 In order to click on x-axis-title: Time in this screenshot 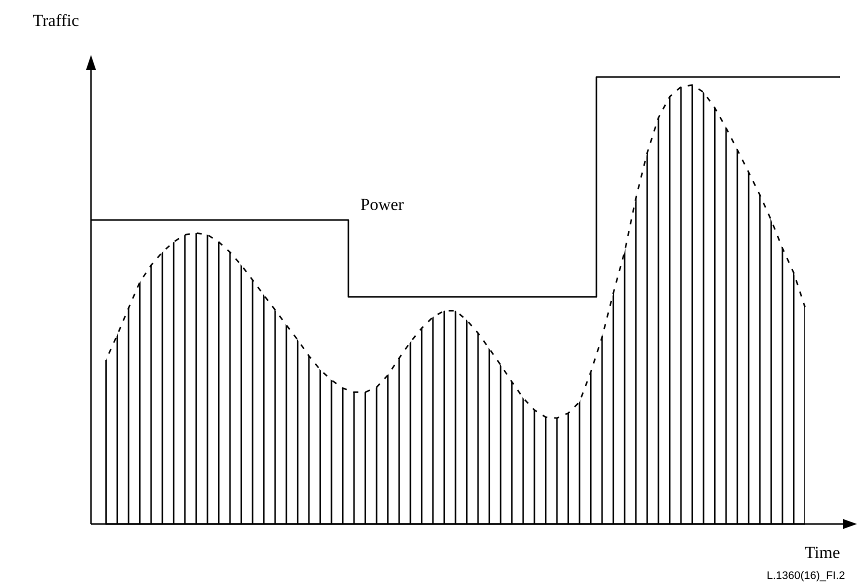, I will do `click(822, 552)`.